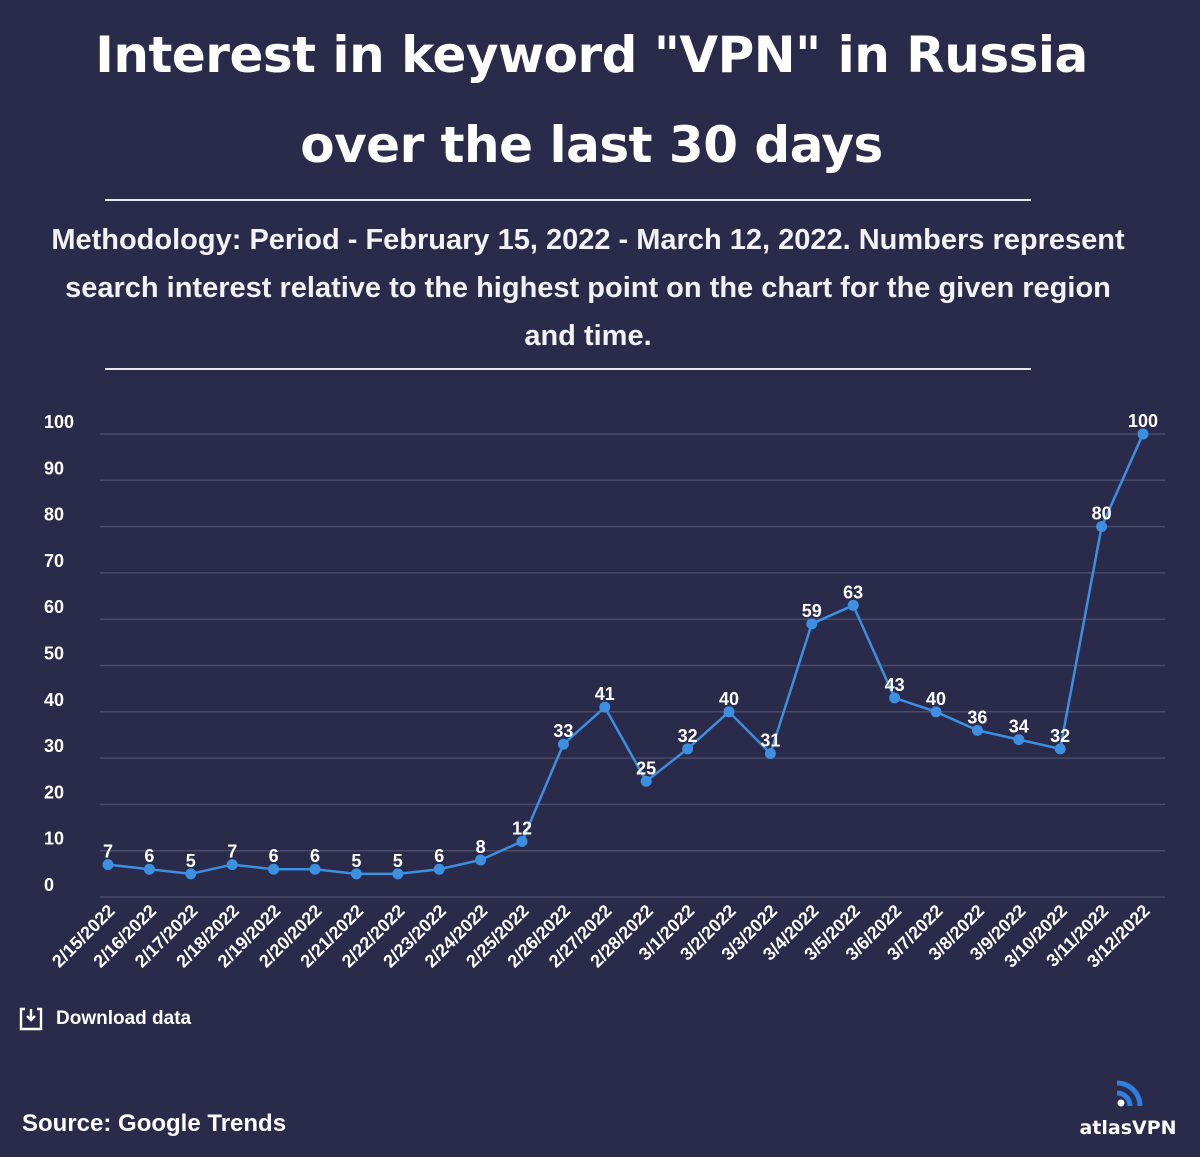 The height and width of the screenshot is (1157, 1200). What do you see at coordinates (154, 1123) in the screenshot?
I see `source-note: Source: Google Trends` at bounding box center [154, 1123].